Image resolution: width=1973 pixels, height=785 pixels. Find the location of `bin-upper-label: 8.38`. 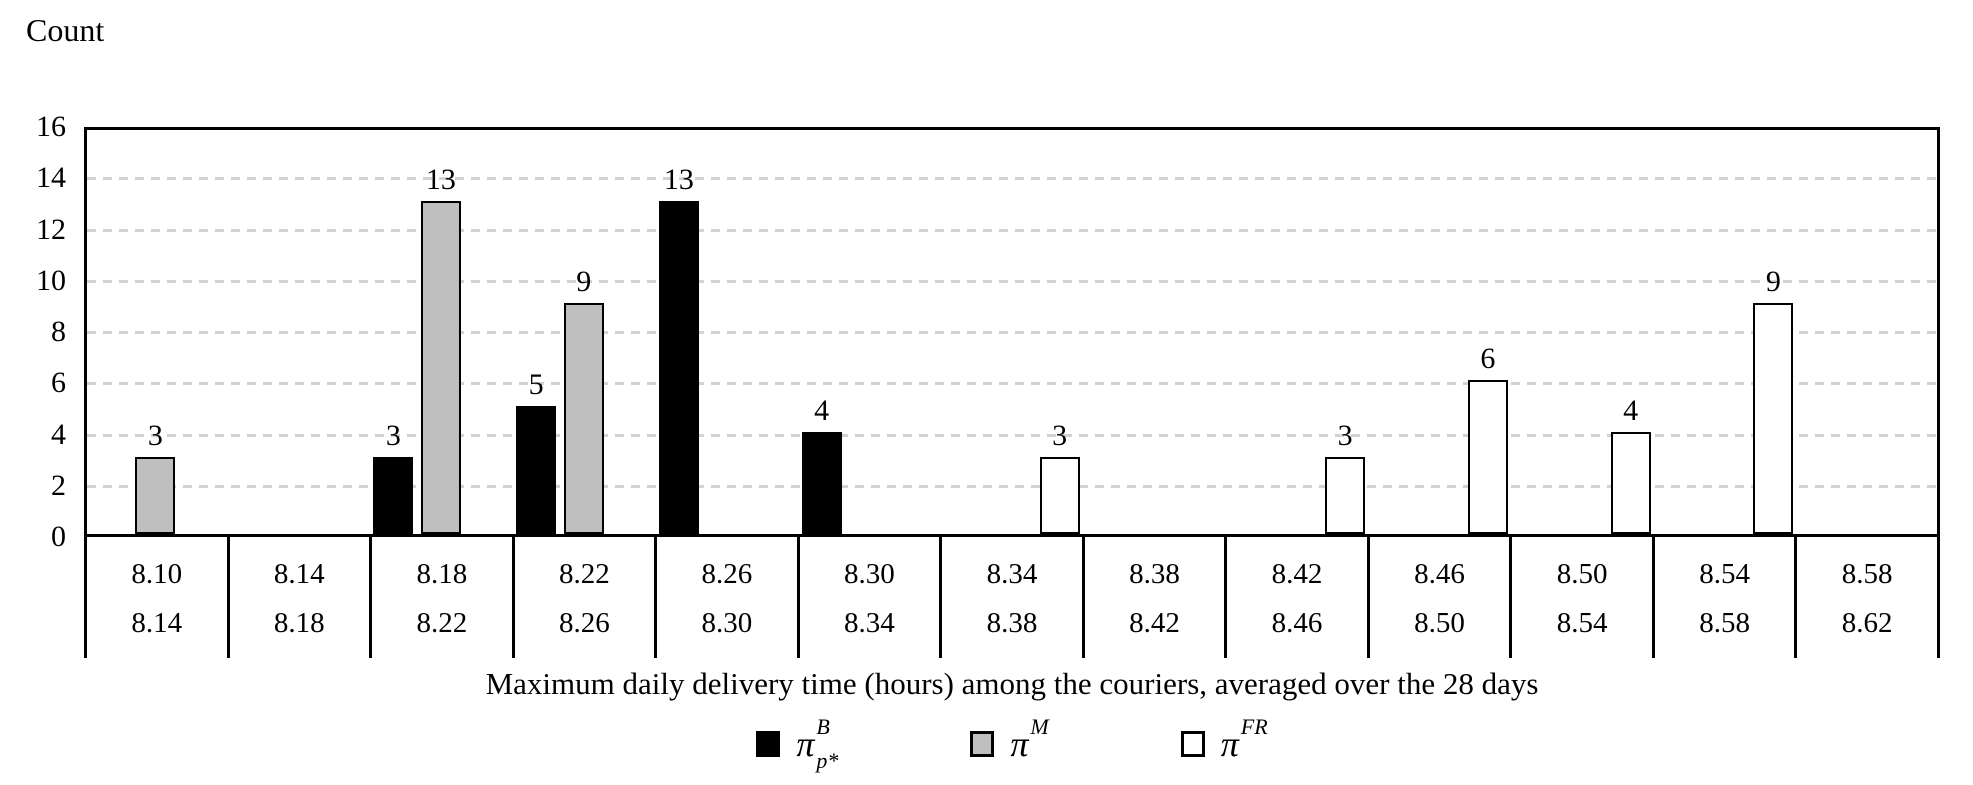

bin-upper-label: 8.38 is located at coordinates (1012, 623).